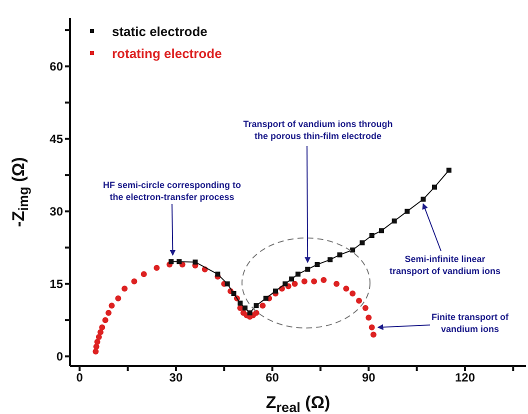 Image resolution: width=528 pixels, height=414 pixels. What do you see at coordinates (369, 377) in the screenshot?
I see `x-tick-label: 90` at bounding box center [369, 377].